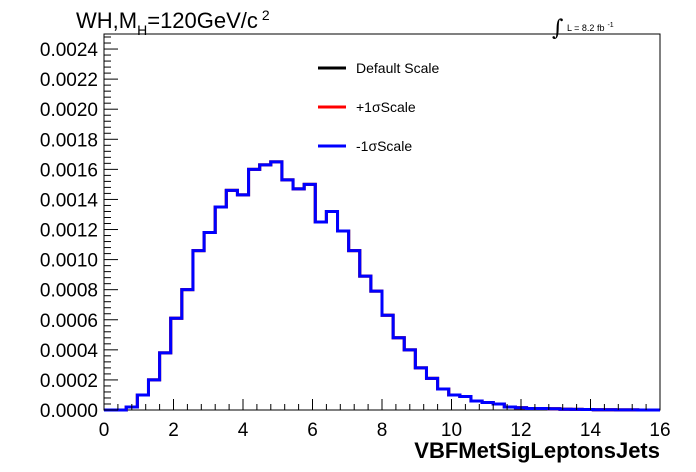  I want to click on title-main: WH,M, so click(106, 20).